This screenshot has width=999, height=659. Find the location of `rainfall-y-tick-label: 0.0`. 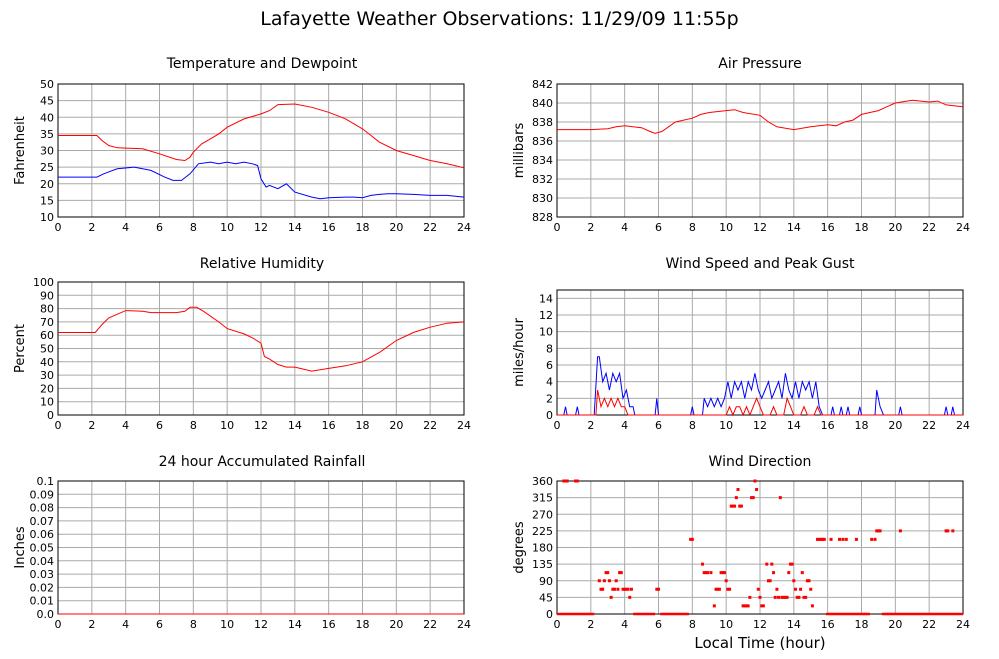

rainfall-y-tick-label: 0.0 is located at coordinates (46, 614).